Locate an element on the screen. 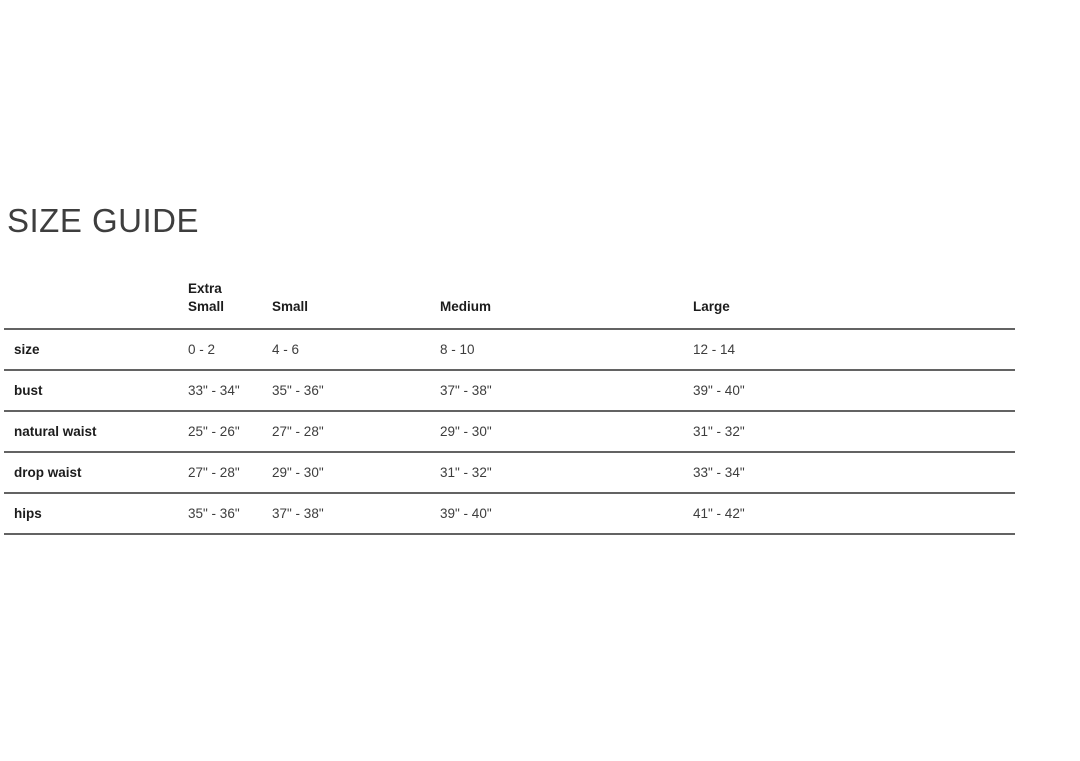 The height and width of the screenshot is (761, 1080). cell-hips-medium: 39" - 40" is located at coordinates (466, 513).